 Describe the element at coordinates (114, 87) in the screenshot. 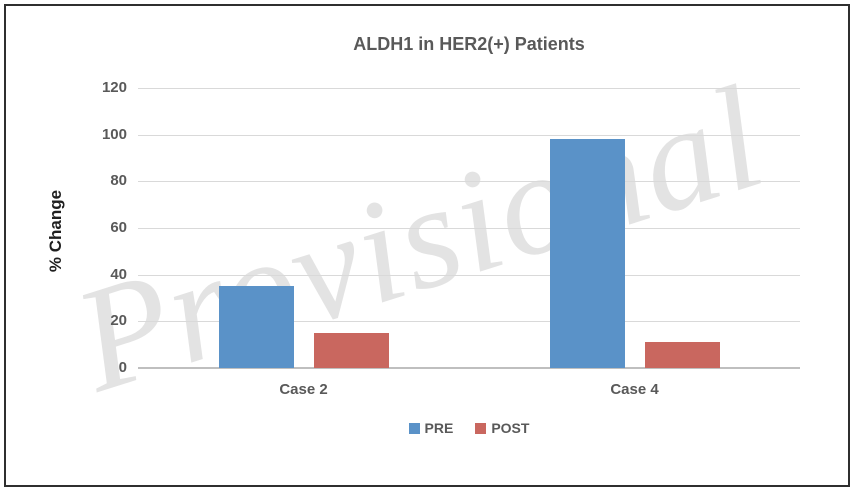

I see `y-tick-label: 120` at that location.